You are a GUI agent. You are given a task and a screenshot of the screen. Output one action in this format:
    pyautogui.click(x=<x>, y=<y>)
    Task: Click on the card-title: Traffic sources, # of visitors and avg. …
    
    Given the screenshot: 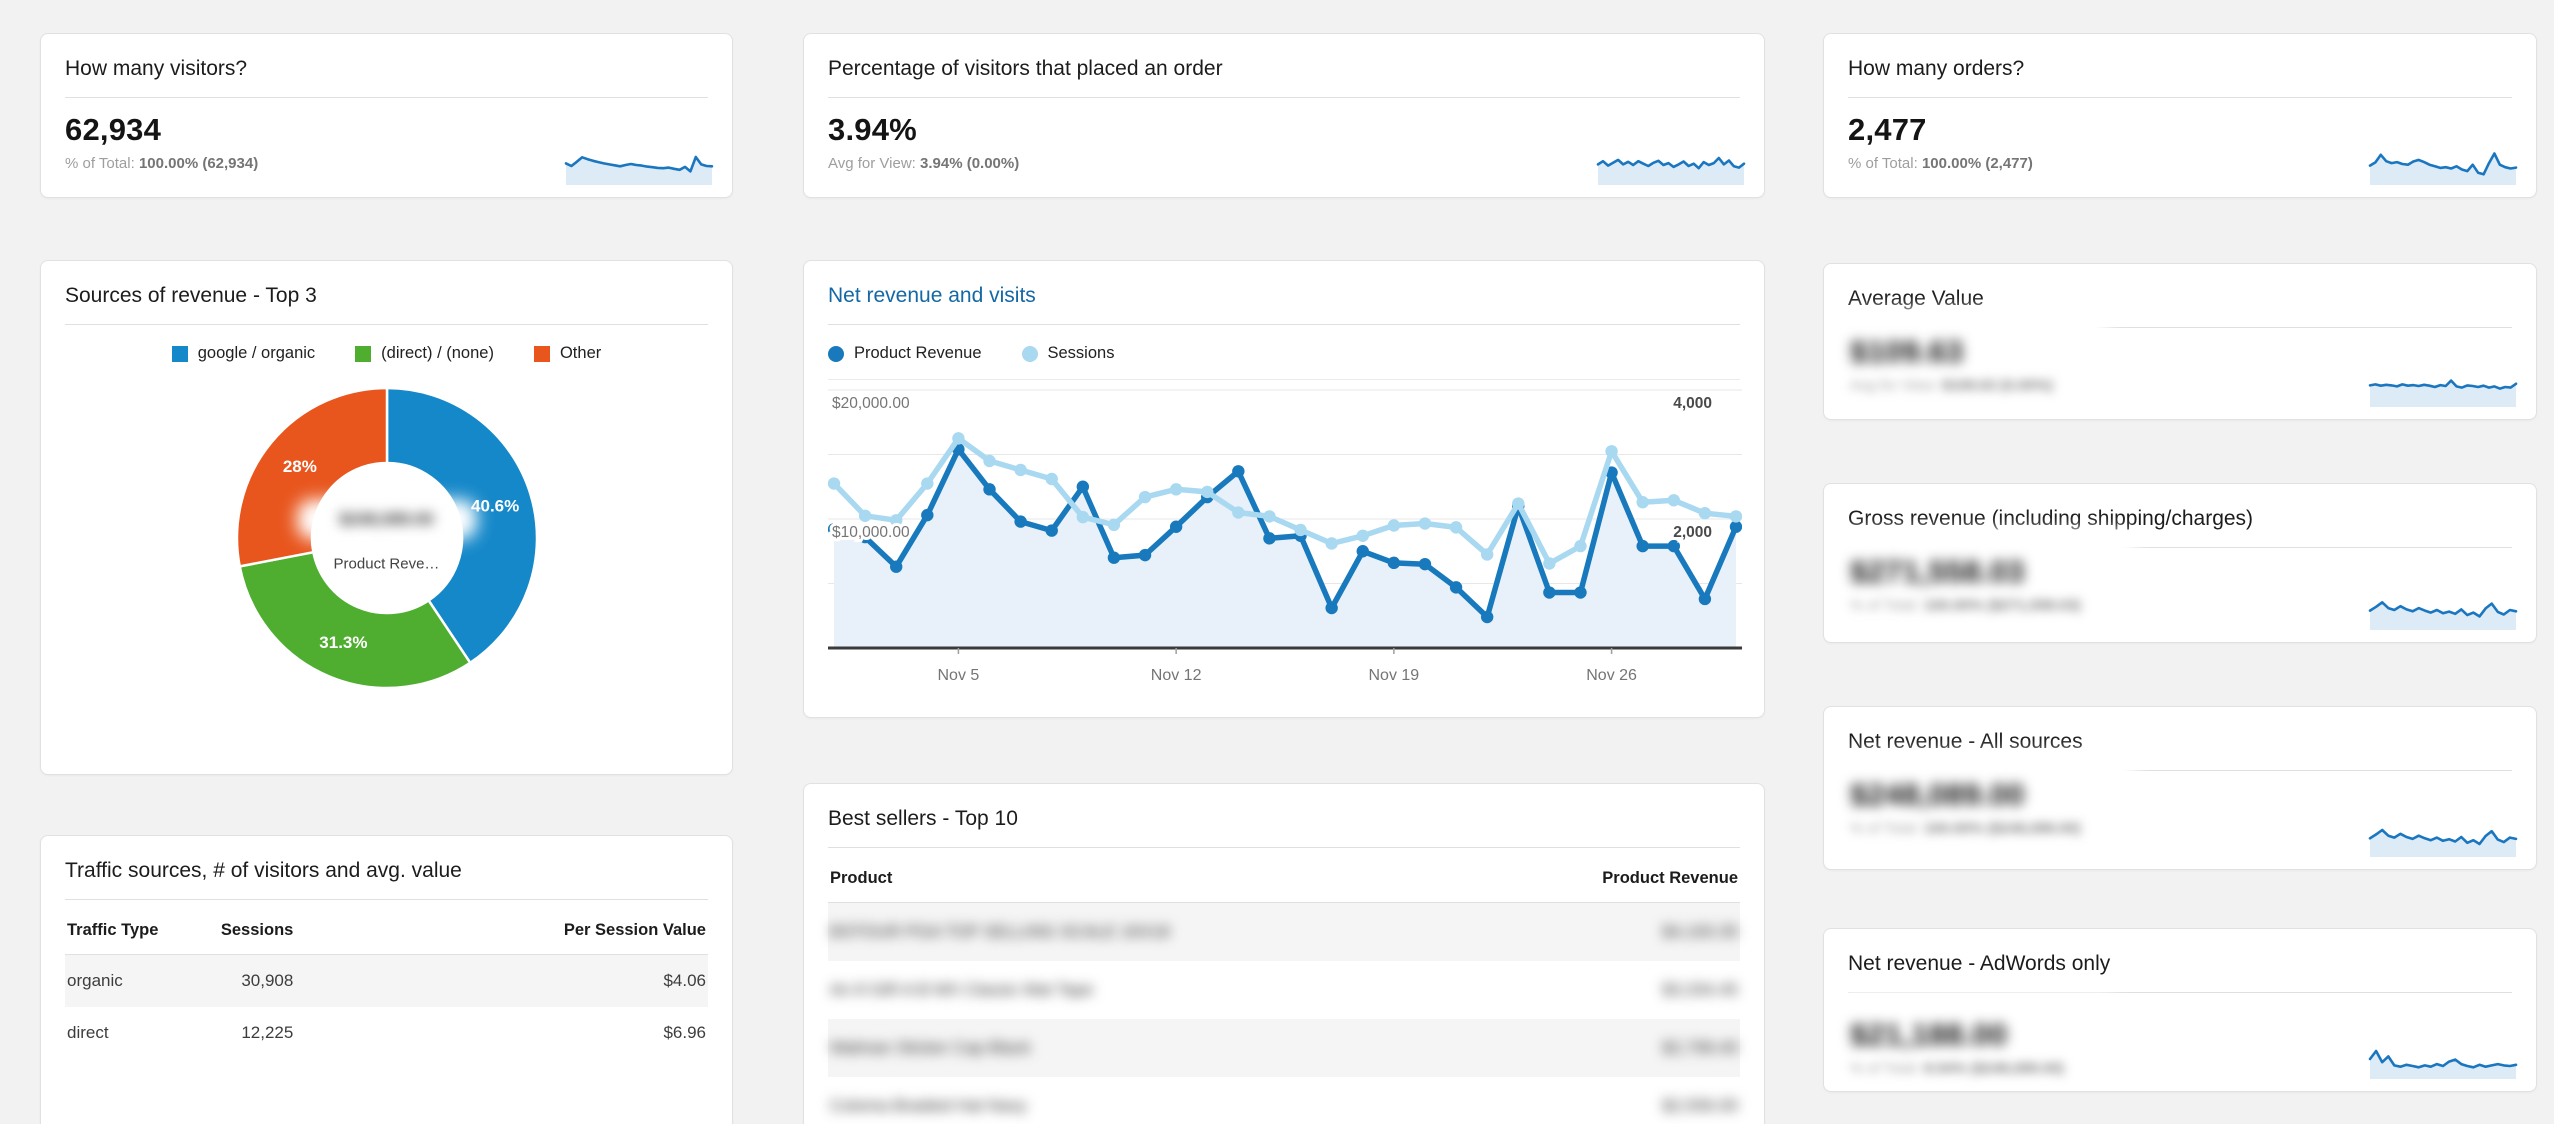 What is the action you would take?
    pyautogui.click(x=263, y=870)
    